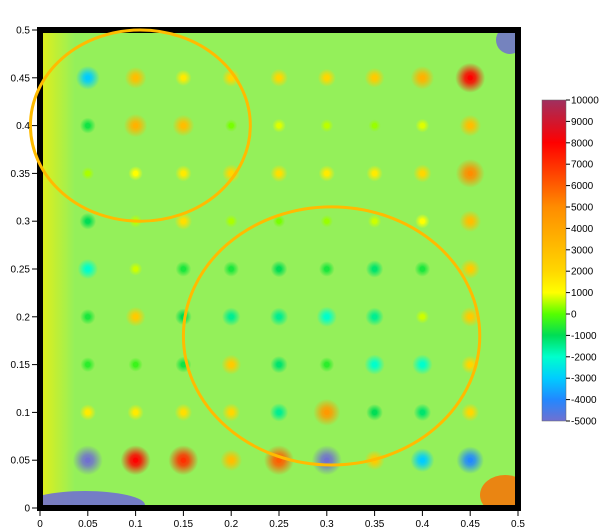 The image size is (600, 532). Describe the element at coordinates (88, 524) in the screenshot. I see `x-tick-label: 0.05` at that location.